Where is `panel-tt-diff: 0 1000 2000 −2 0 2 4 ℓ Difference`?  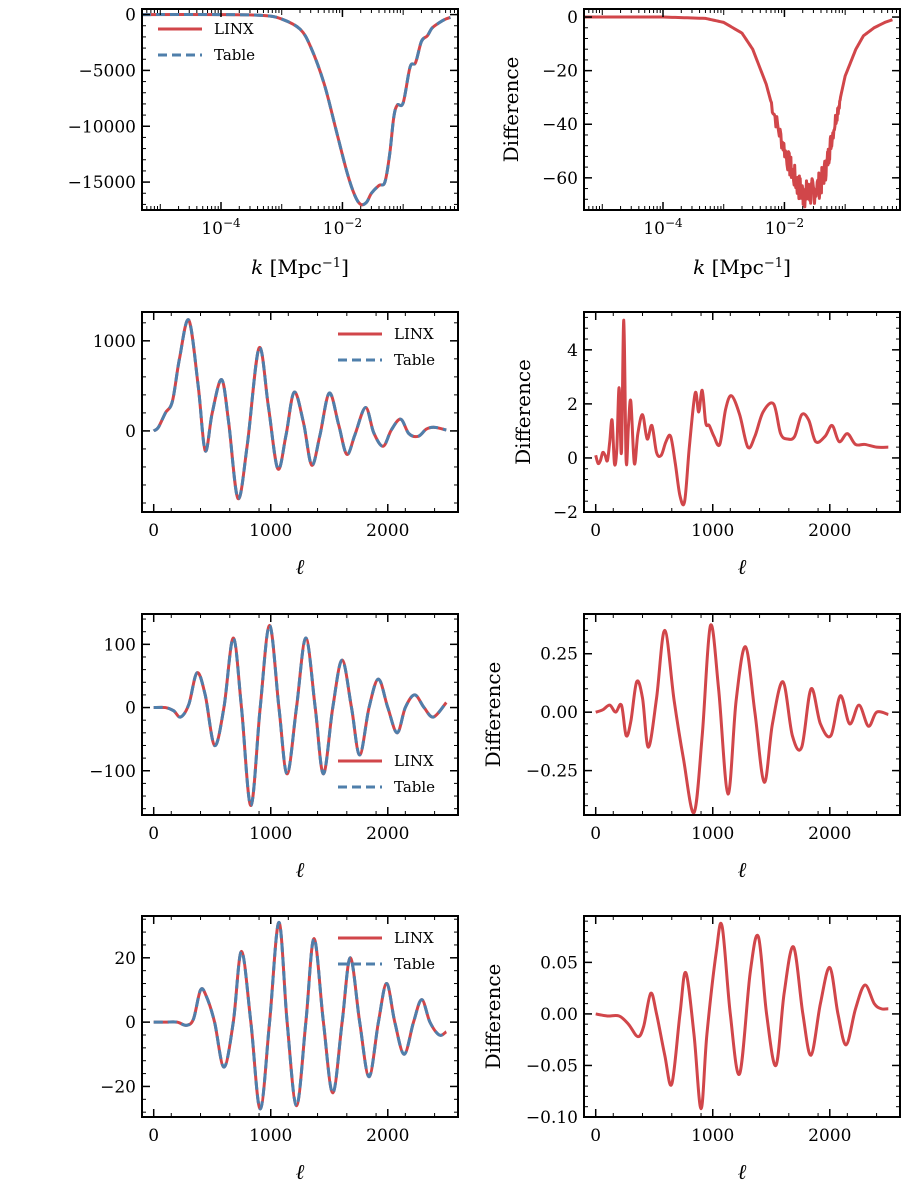 panel-tt-diff: 0 1000 2000 −2 0 2 4 ℓ Difference is located at coordinates (706, 445).